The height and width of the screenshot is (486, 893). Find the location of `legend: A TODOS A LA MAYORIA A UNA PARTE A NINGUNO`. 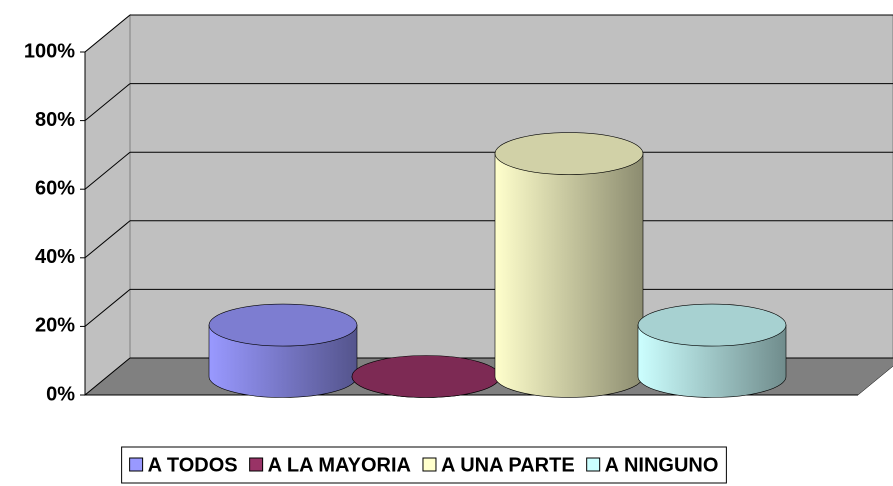

legend: A TODOS A LA MAYORIA A UNA PARTE A NINGUNO is located at coordinates (424, 465).